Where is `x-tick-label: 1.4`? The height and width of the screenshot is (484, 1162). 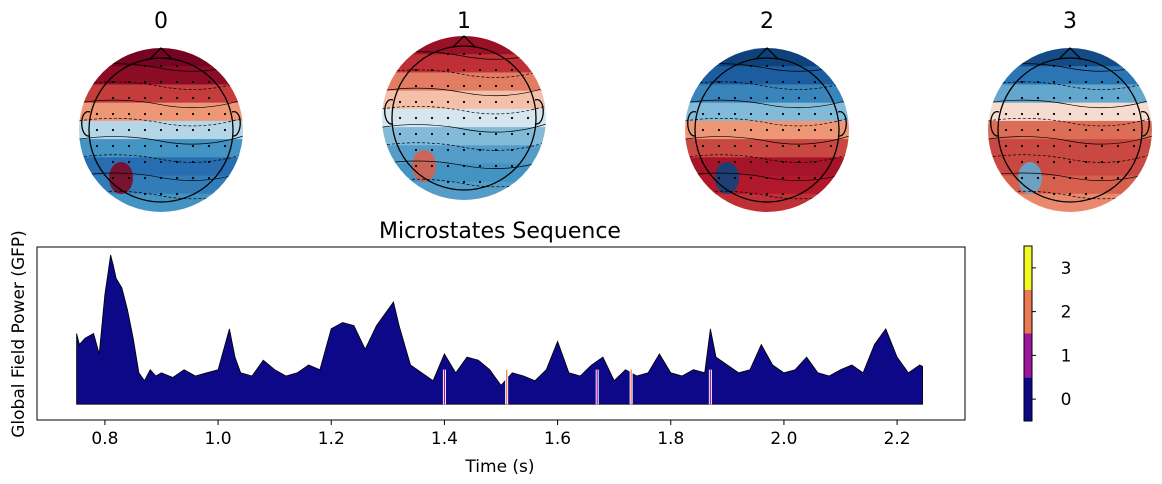
x-tick-label: 1.4 is located at coordinates (444, 439).